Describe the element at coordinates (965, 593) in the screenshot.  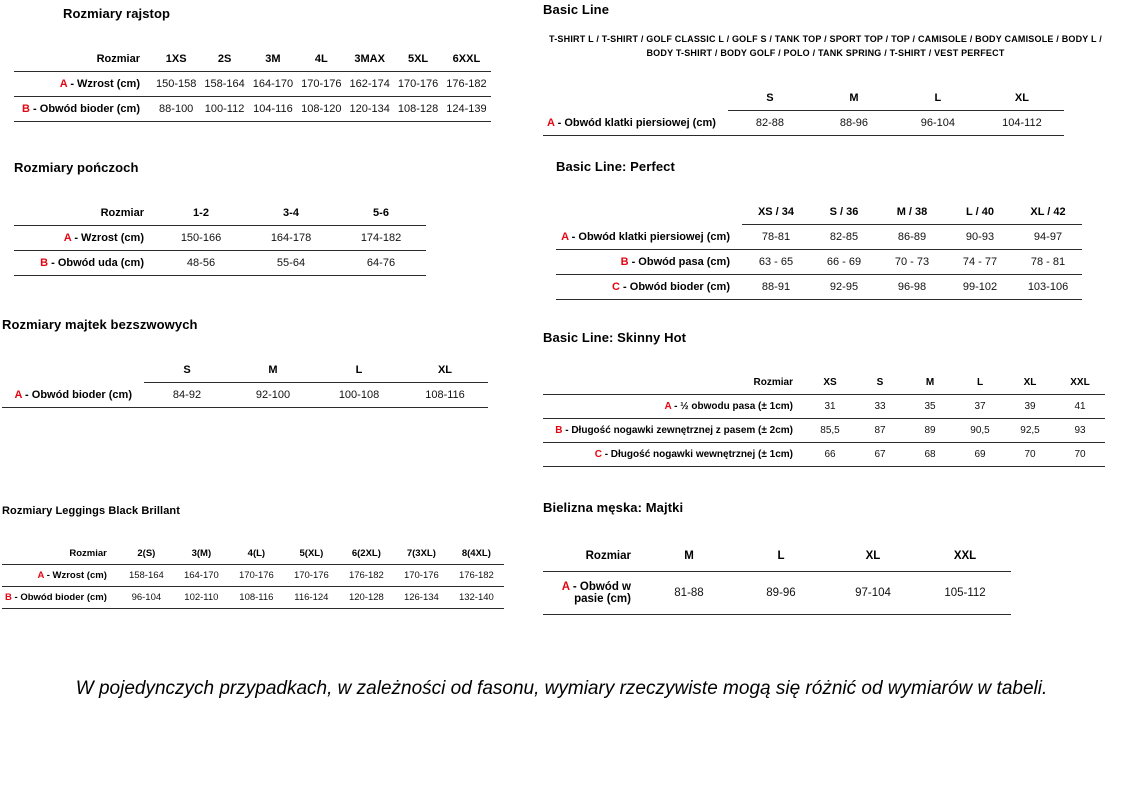
I see `table-cell: 105-112` at that location.